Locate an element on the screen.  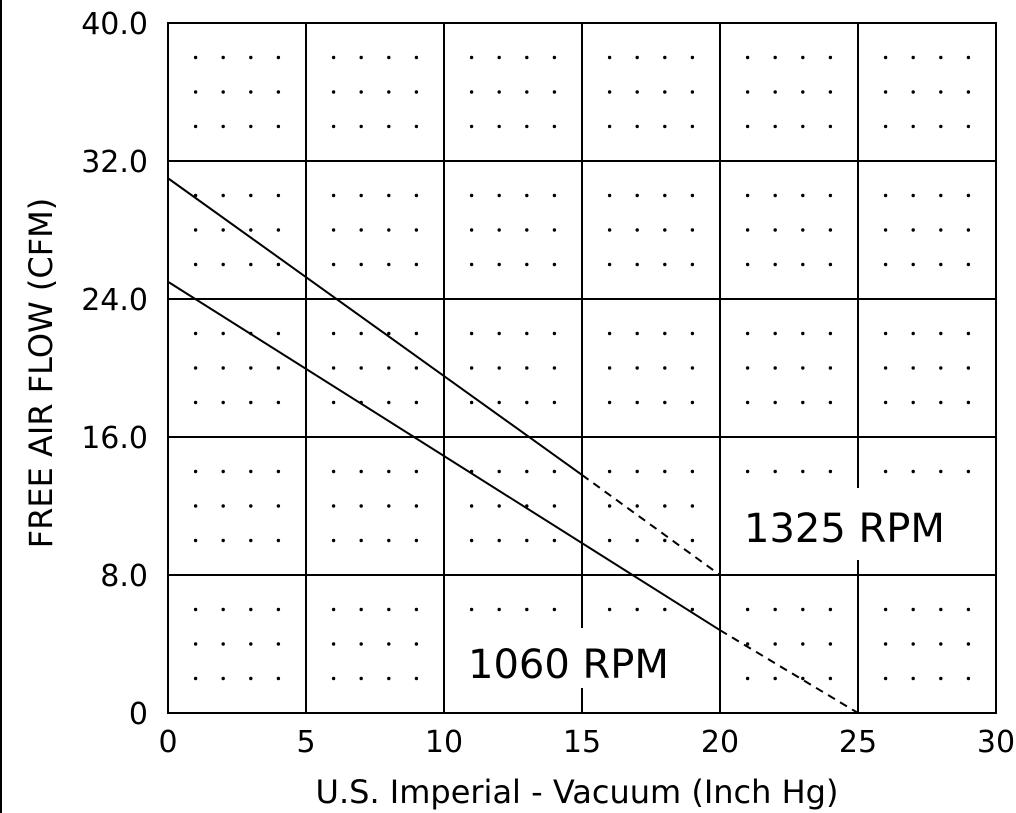
series-line-dashed is located at coordinates (651, 525).